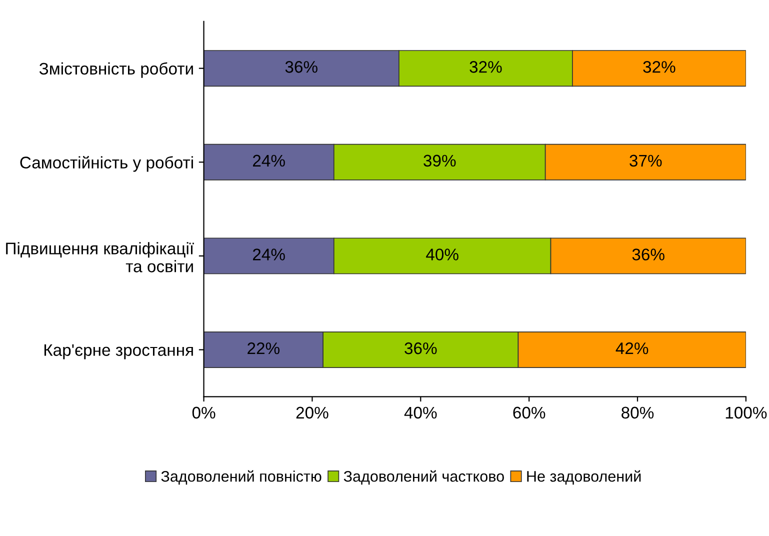  Describe the element at coordinates (420, 412) in the screenshot. I see `x-tick-label: 40%` at that location.